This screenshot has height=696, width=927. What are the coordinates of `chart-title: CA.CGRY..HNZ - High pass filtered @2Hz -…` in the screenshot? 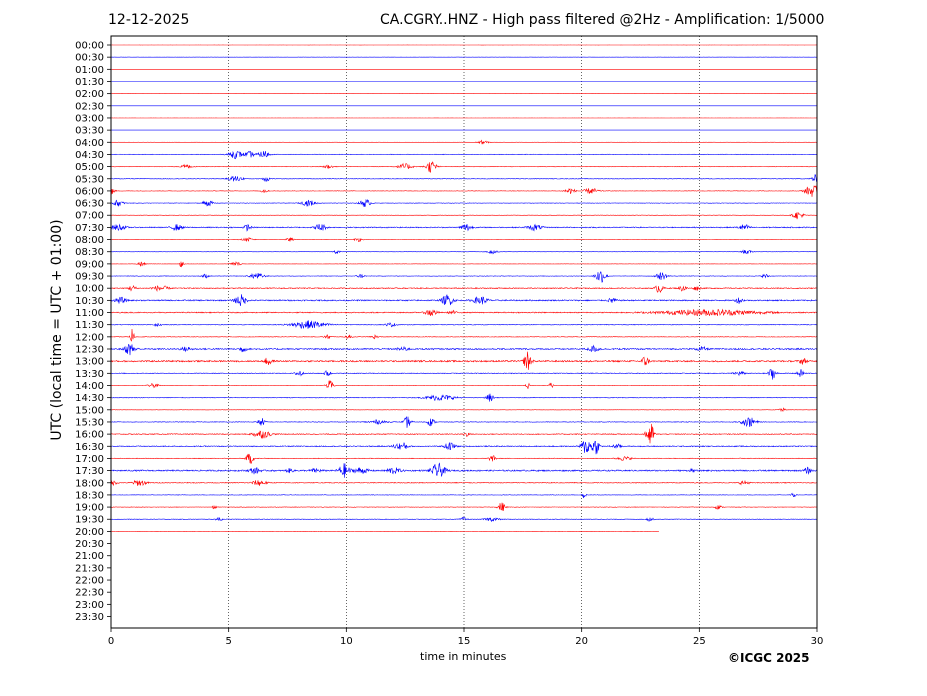 It's located at (602, 20).